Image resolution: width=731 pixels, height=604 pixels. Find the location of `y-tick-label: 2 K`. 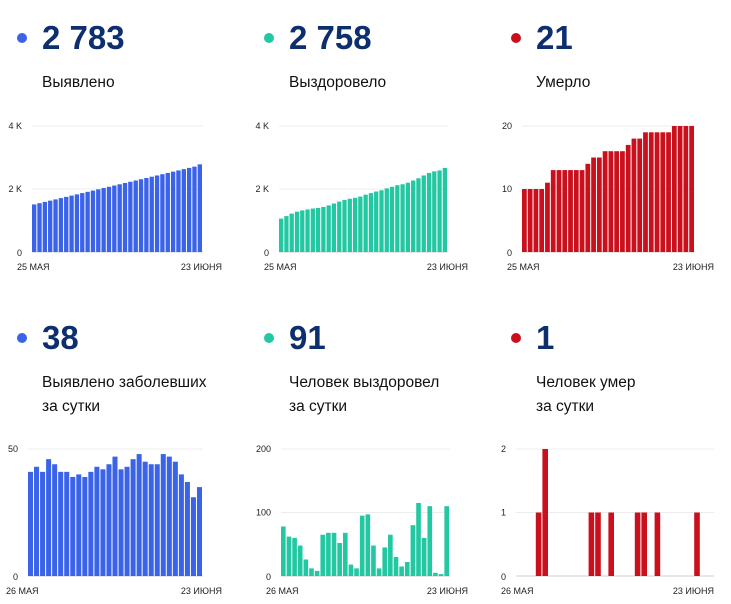

y-tick-label: 2 K is located at coordinates (15, 189).